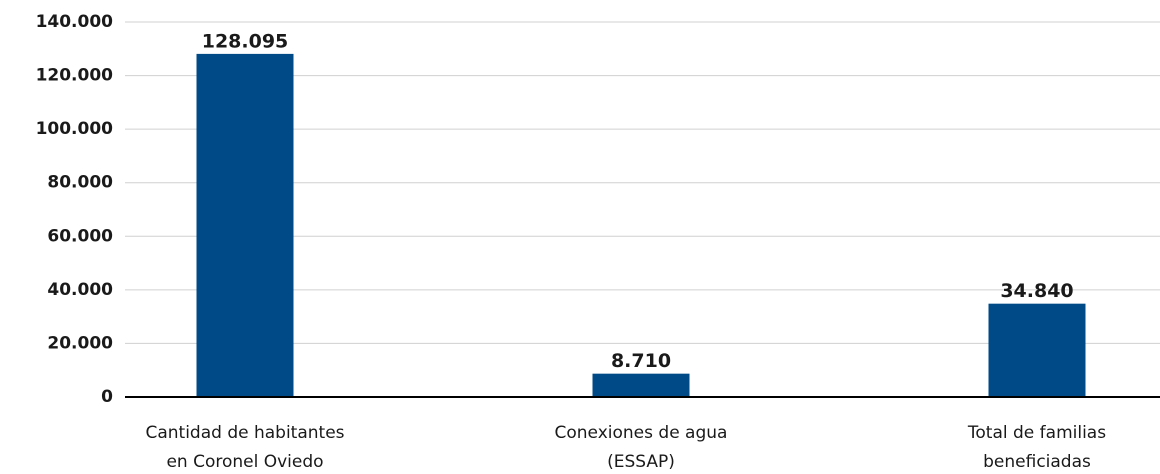  What do you see at coordinates (1036, 433) in the screenshot?
I see `x-tick-line: Total de familias` at bounding box center [1036, 433].